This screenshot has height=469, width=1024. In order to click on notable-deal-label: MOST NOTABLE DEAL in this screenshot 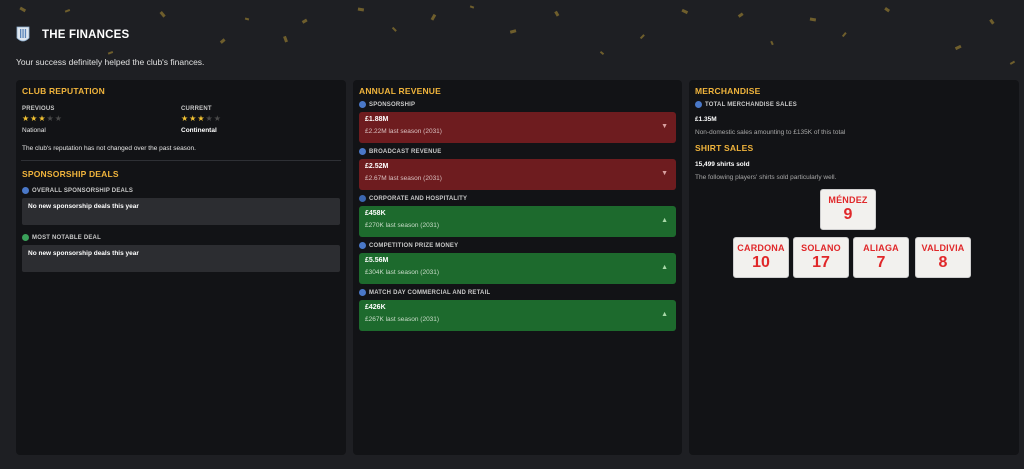, I will do `click(66, 237)`.